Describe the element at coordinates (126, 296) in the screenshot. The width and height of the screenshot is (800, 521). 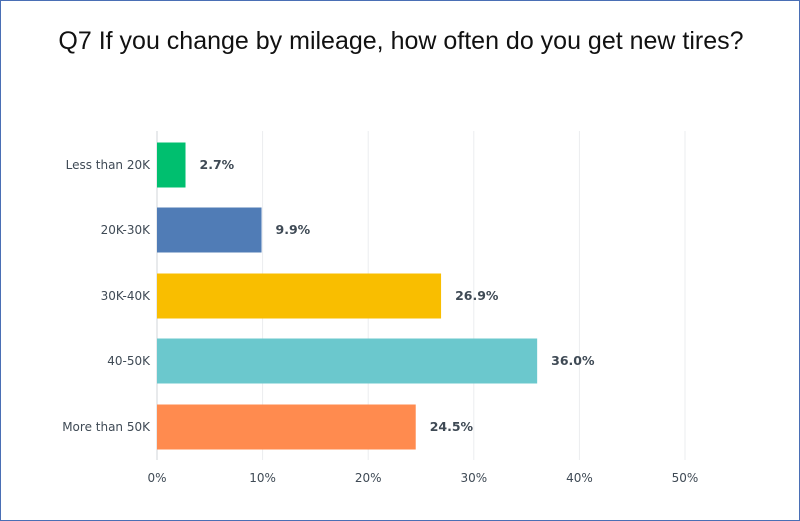
I see `category-label: 30K-40K` at that location.